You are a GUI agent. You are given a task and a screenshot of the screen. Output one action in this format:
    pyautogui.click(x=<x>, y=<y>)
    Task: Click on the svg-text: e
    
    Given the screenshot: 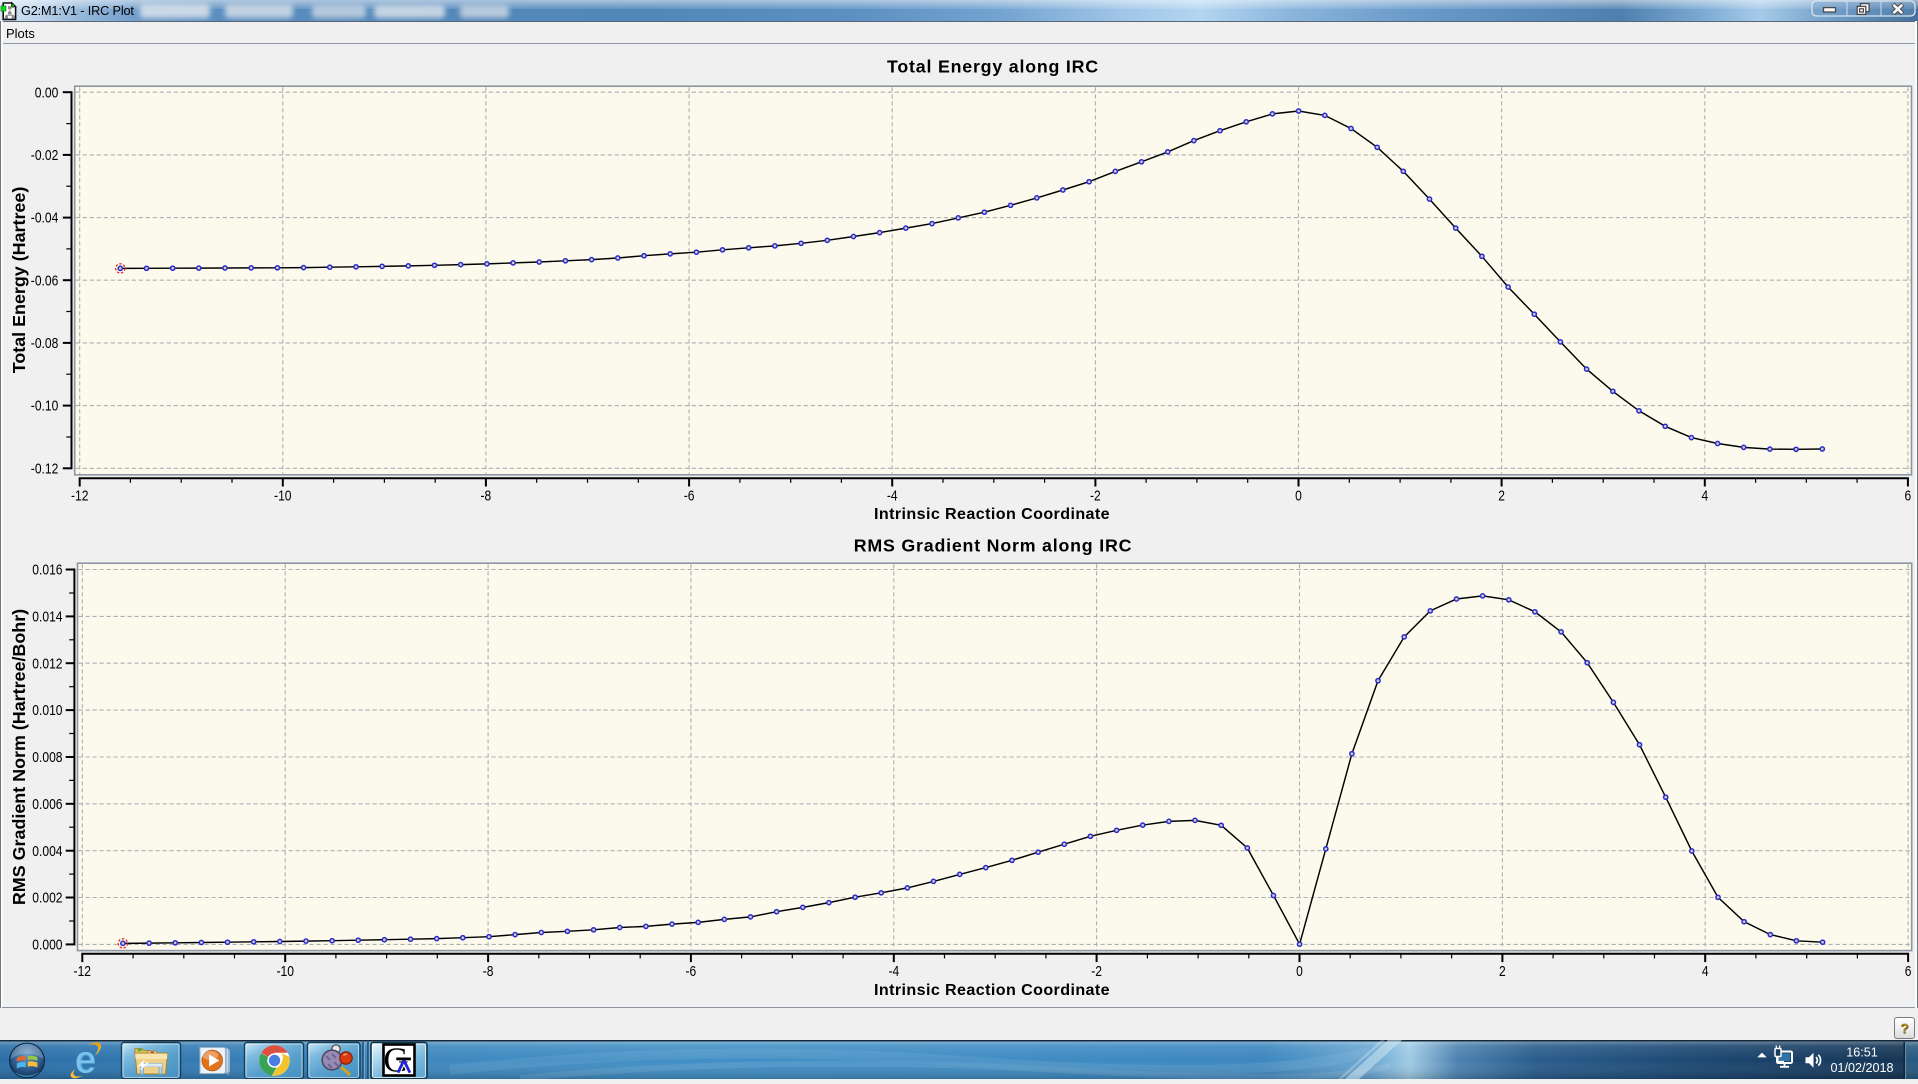 What is the action you would take?
    pyautogui.click(x=85, y=1059)
    